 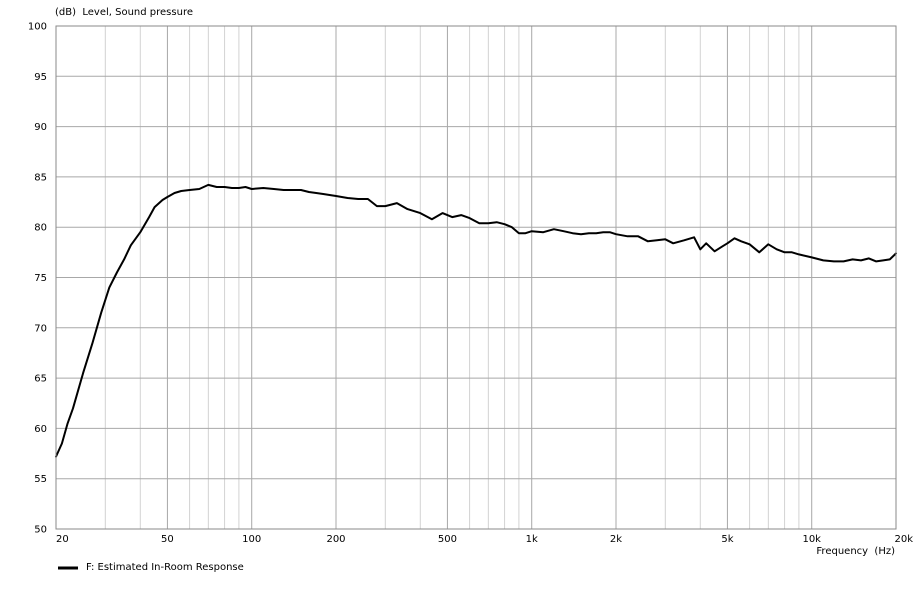 I want to click on x-tick-label: 50, so click(x=167, y=539).